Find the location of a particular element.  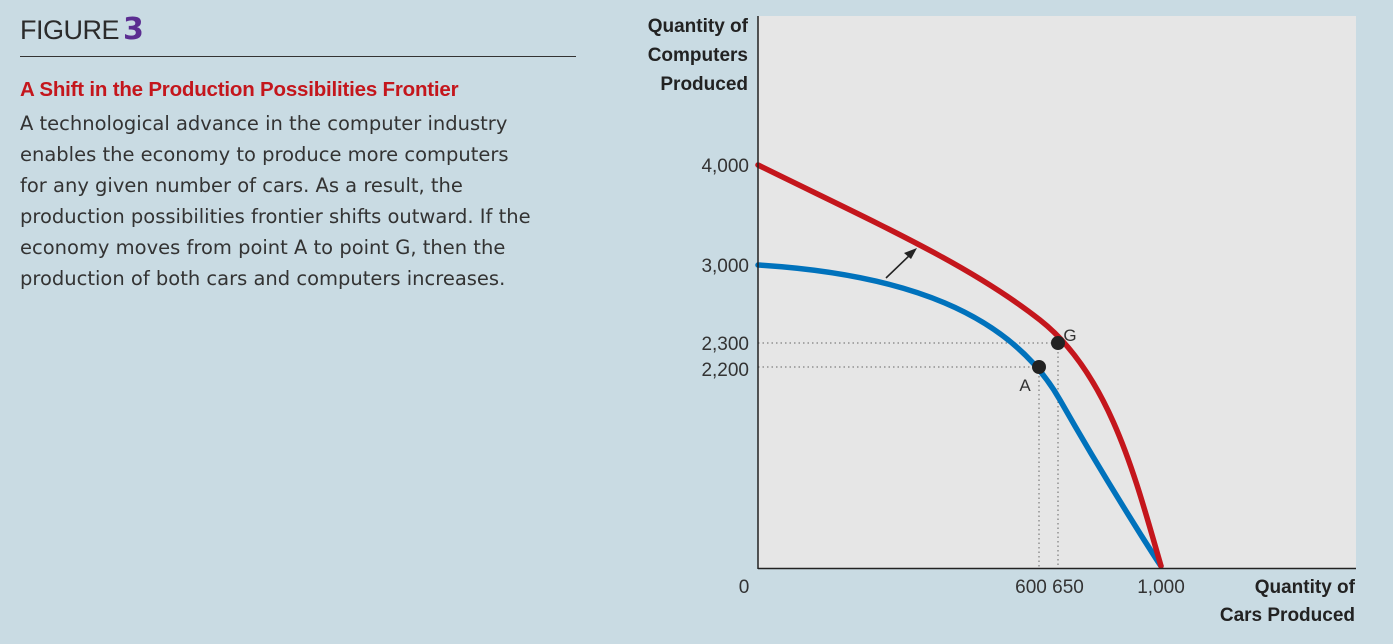

y-tick-label: 4,000 is located at coordinates (725, 166).